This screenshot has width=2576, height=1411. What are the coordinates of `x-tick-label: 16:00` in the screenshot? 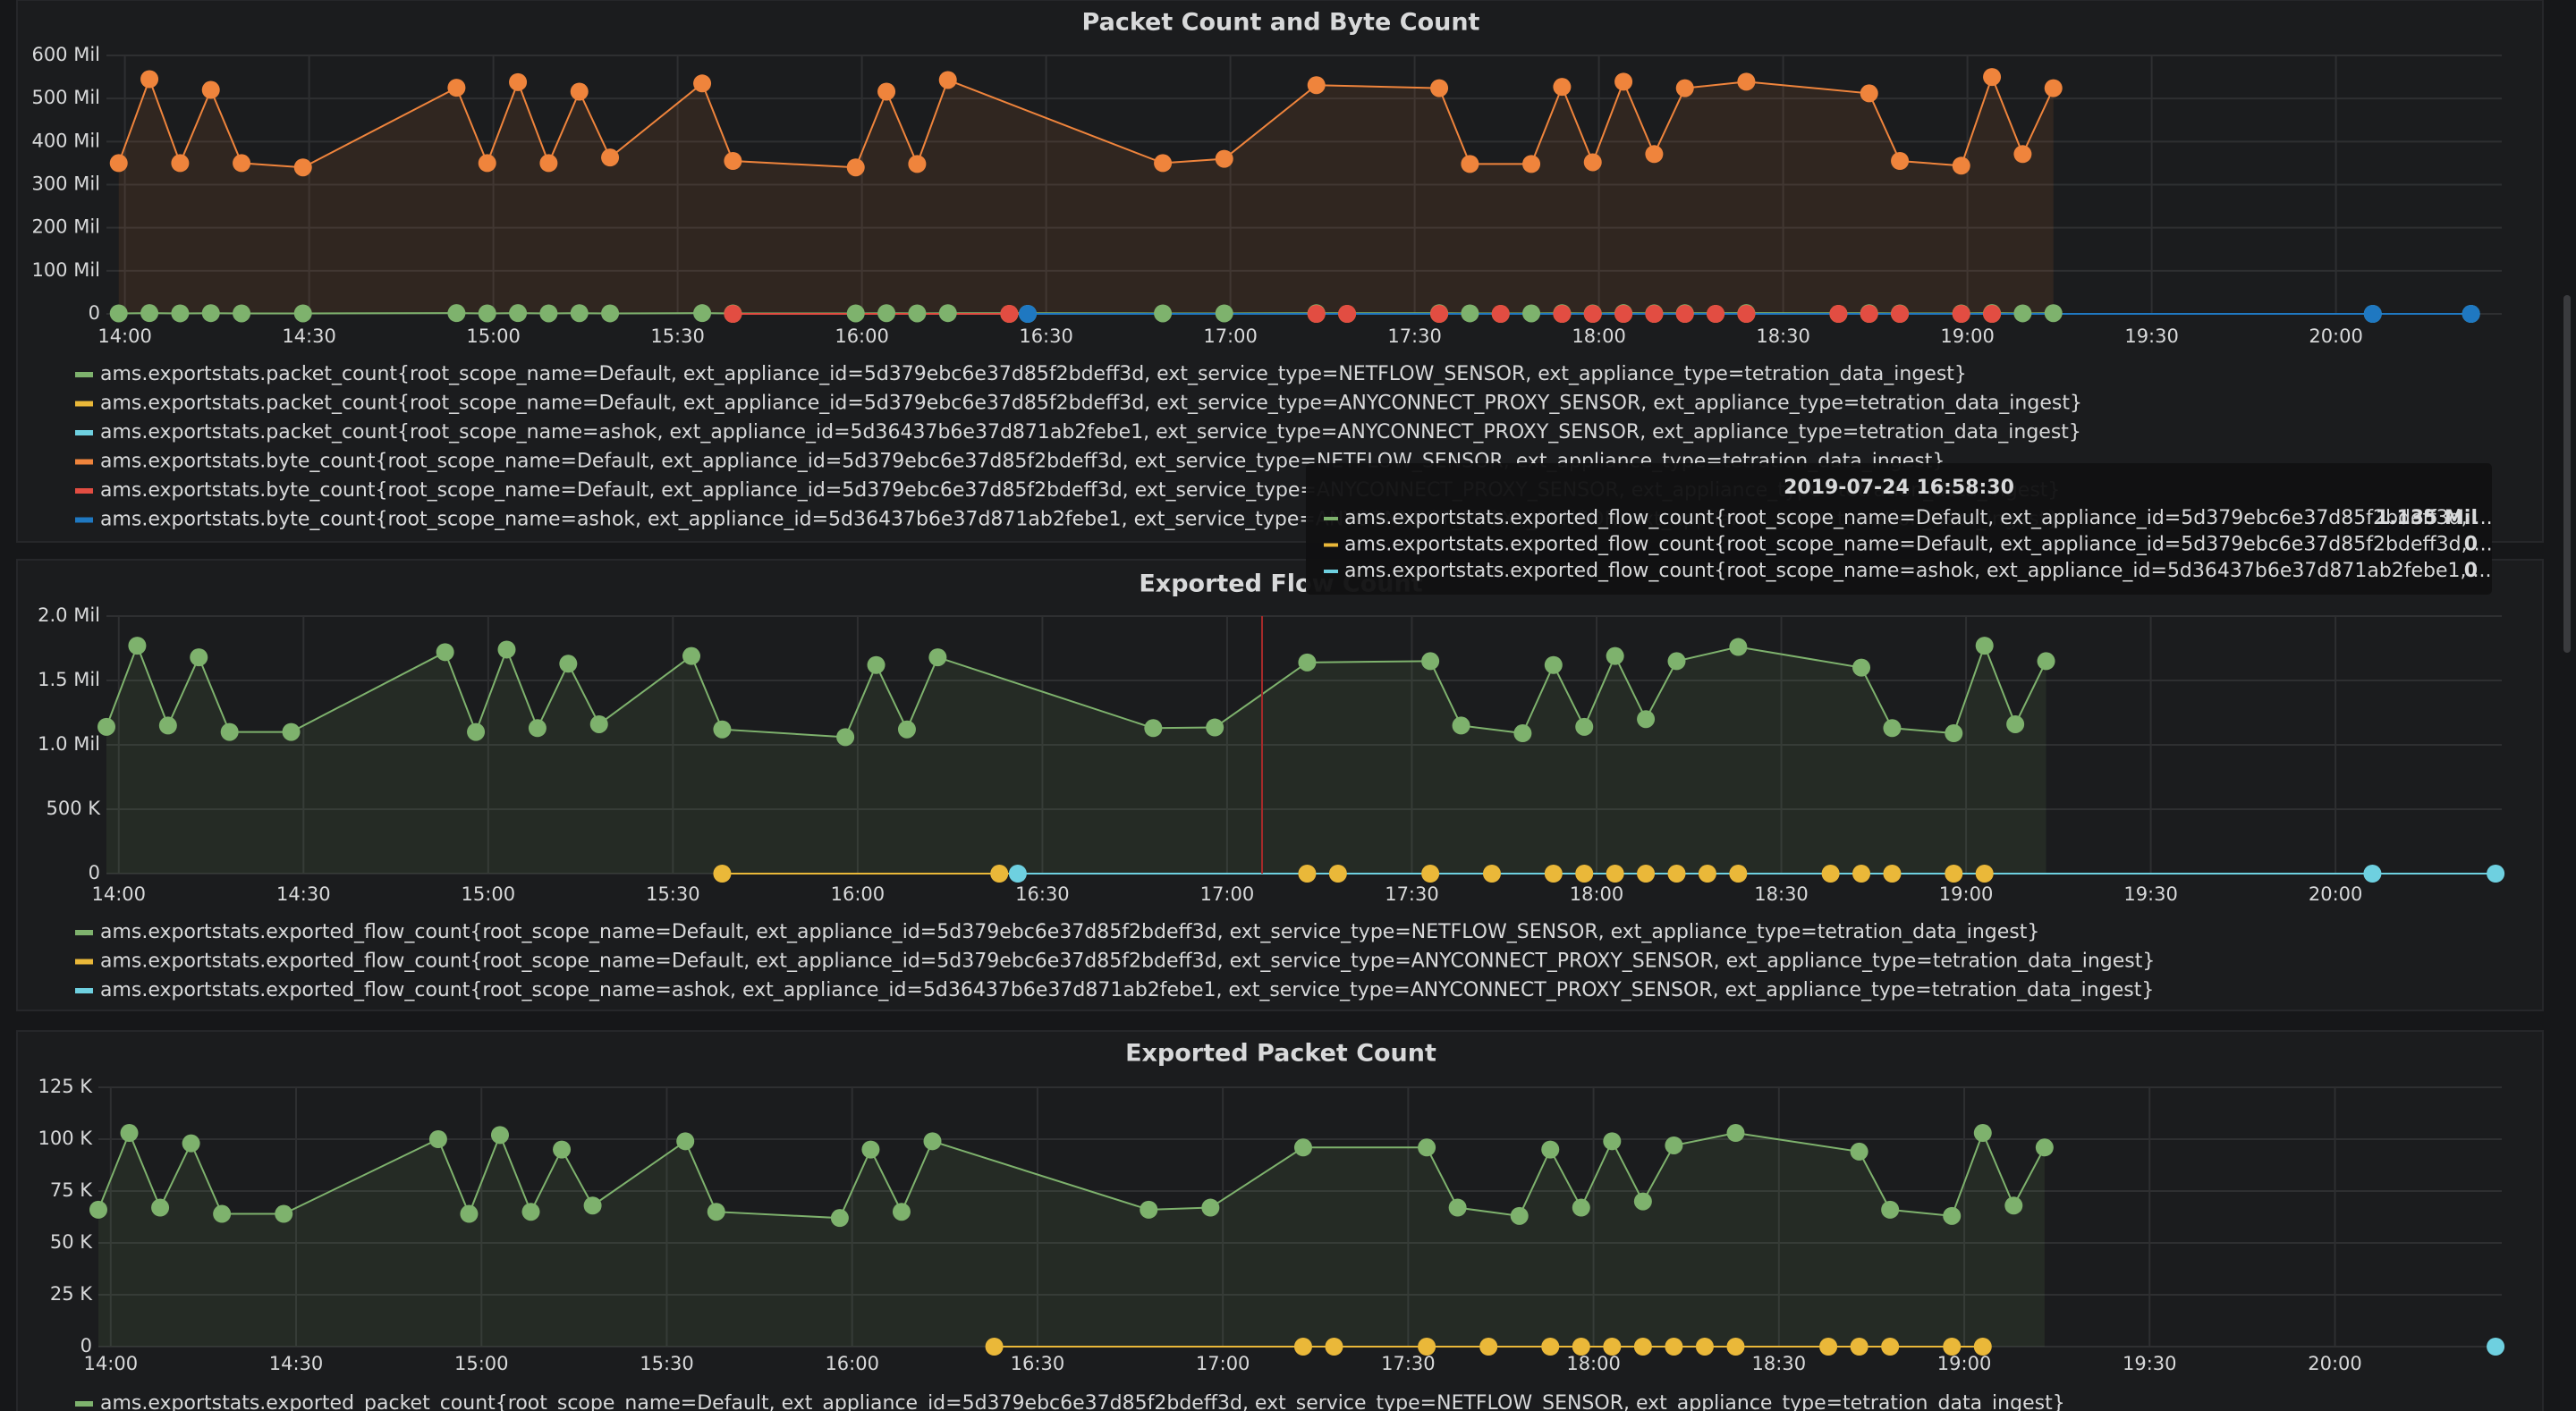 It's located at (862, 336).